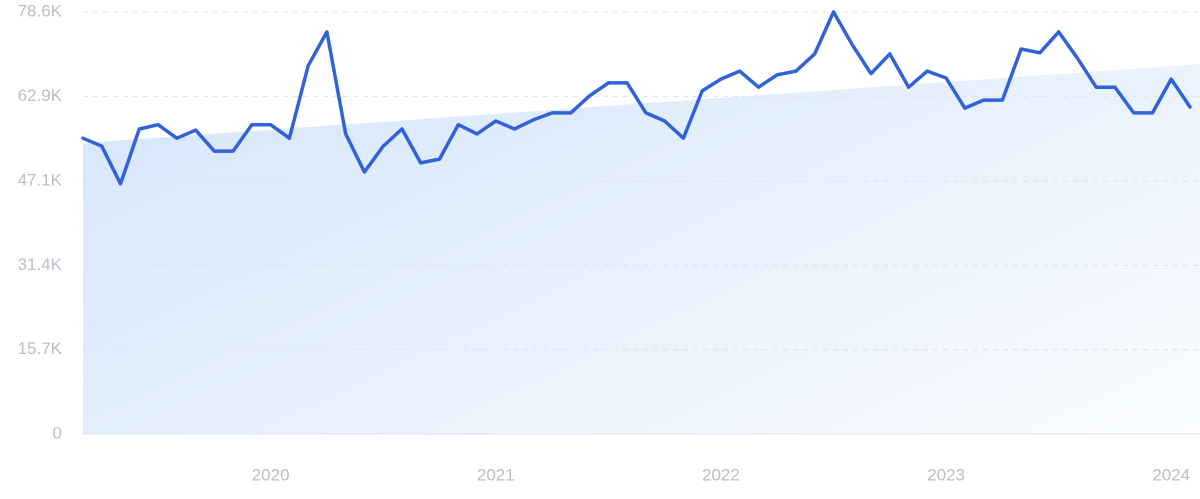  Describe the element at coordinates (1171, 474) in the screenshot. I see `x-tick-label: 2024` at that location.